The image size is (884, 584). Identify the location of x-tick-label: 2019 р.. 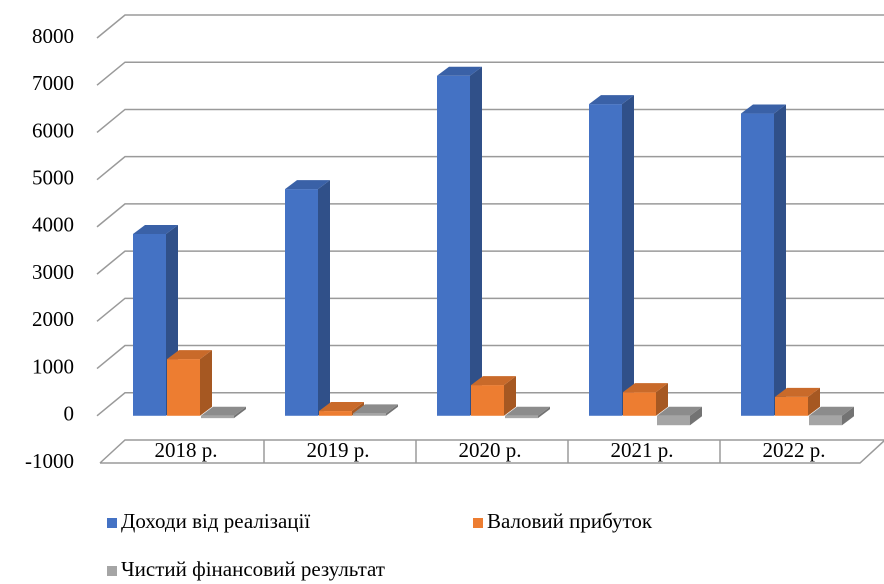
(338, 450).